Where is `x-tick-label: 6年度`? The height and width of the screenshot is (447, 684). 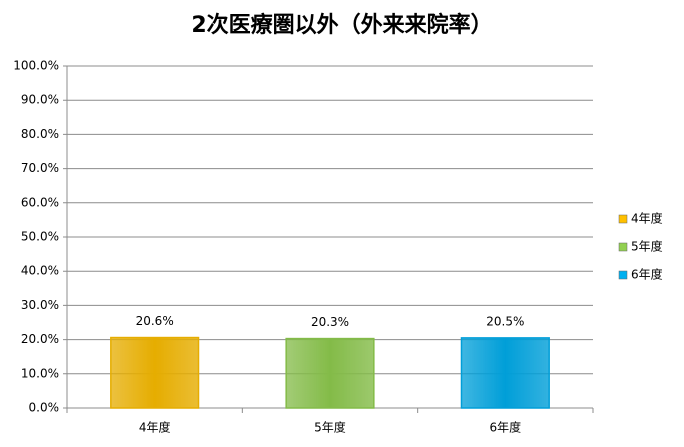 x-tick-label: 6年度 is located at coordinates (506, 427).